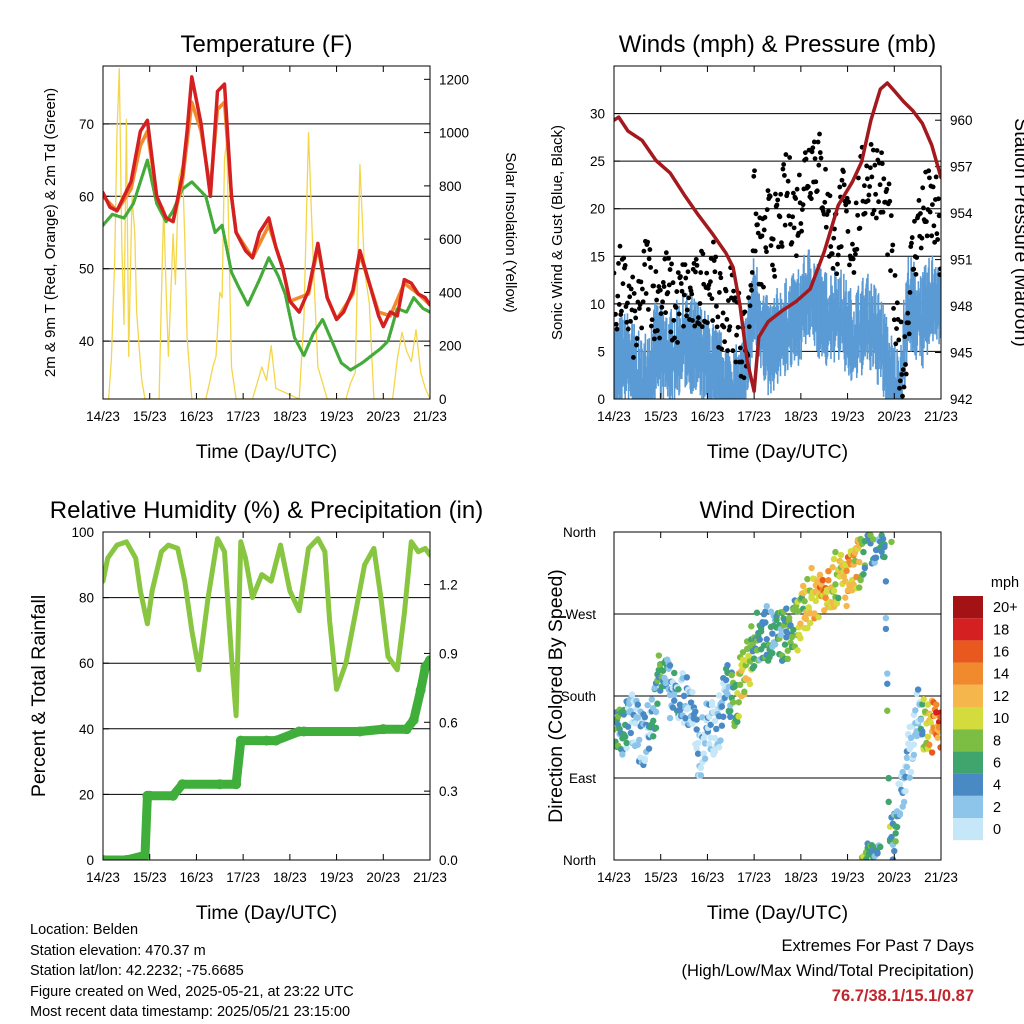  I want to click on plot-border, so click(266, 232).